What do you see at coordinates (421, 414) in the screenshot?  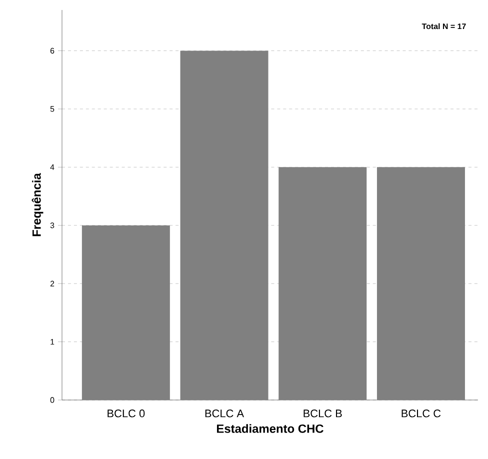 I see `x-tick-label: BCLC C` at bounding box center [421, 414].